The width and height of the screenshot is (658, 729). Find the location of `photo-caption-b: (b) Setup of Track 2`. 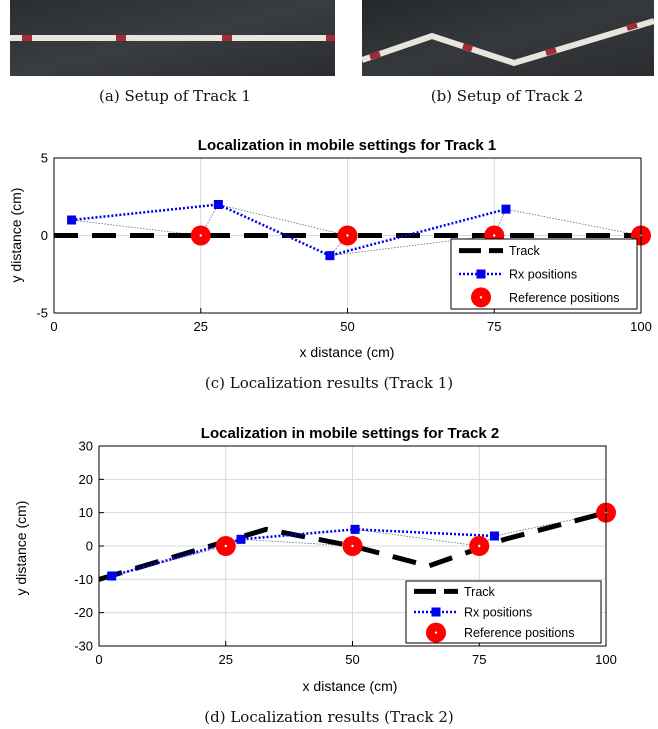

photo-caption-b: (b) Setup of Track 2 is located at coordinates (507, 96).